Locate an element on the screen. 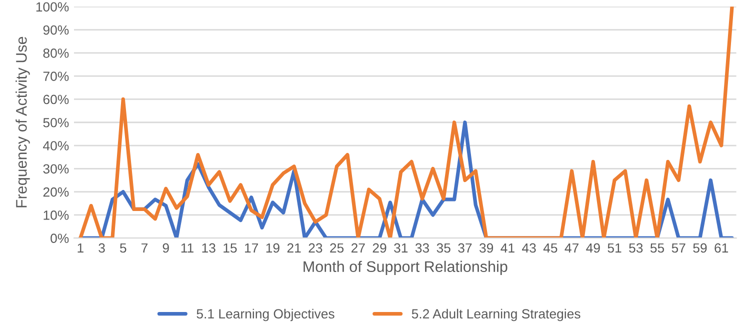  x-tick-label: 25 is located at coordinates (337, 248).